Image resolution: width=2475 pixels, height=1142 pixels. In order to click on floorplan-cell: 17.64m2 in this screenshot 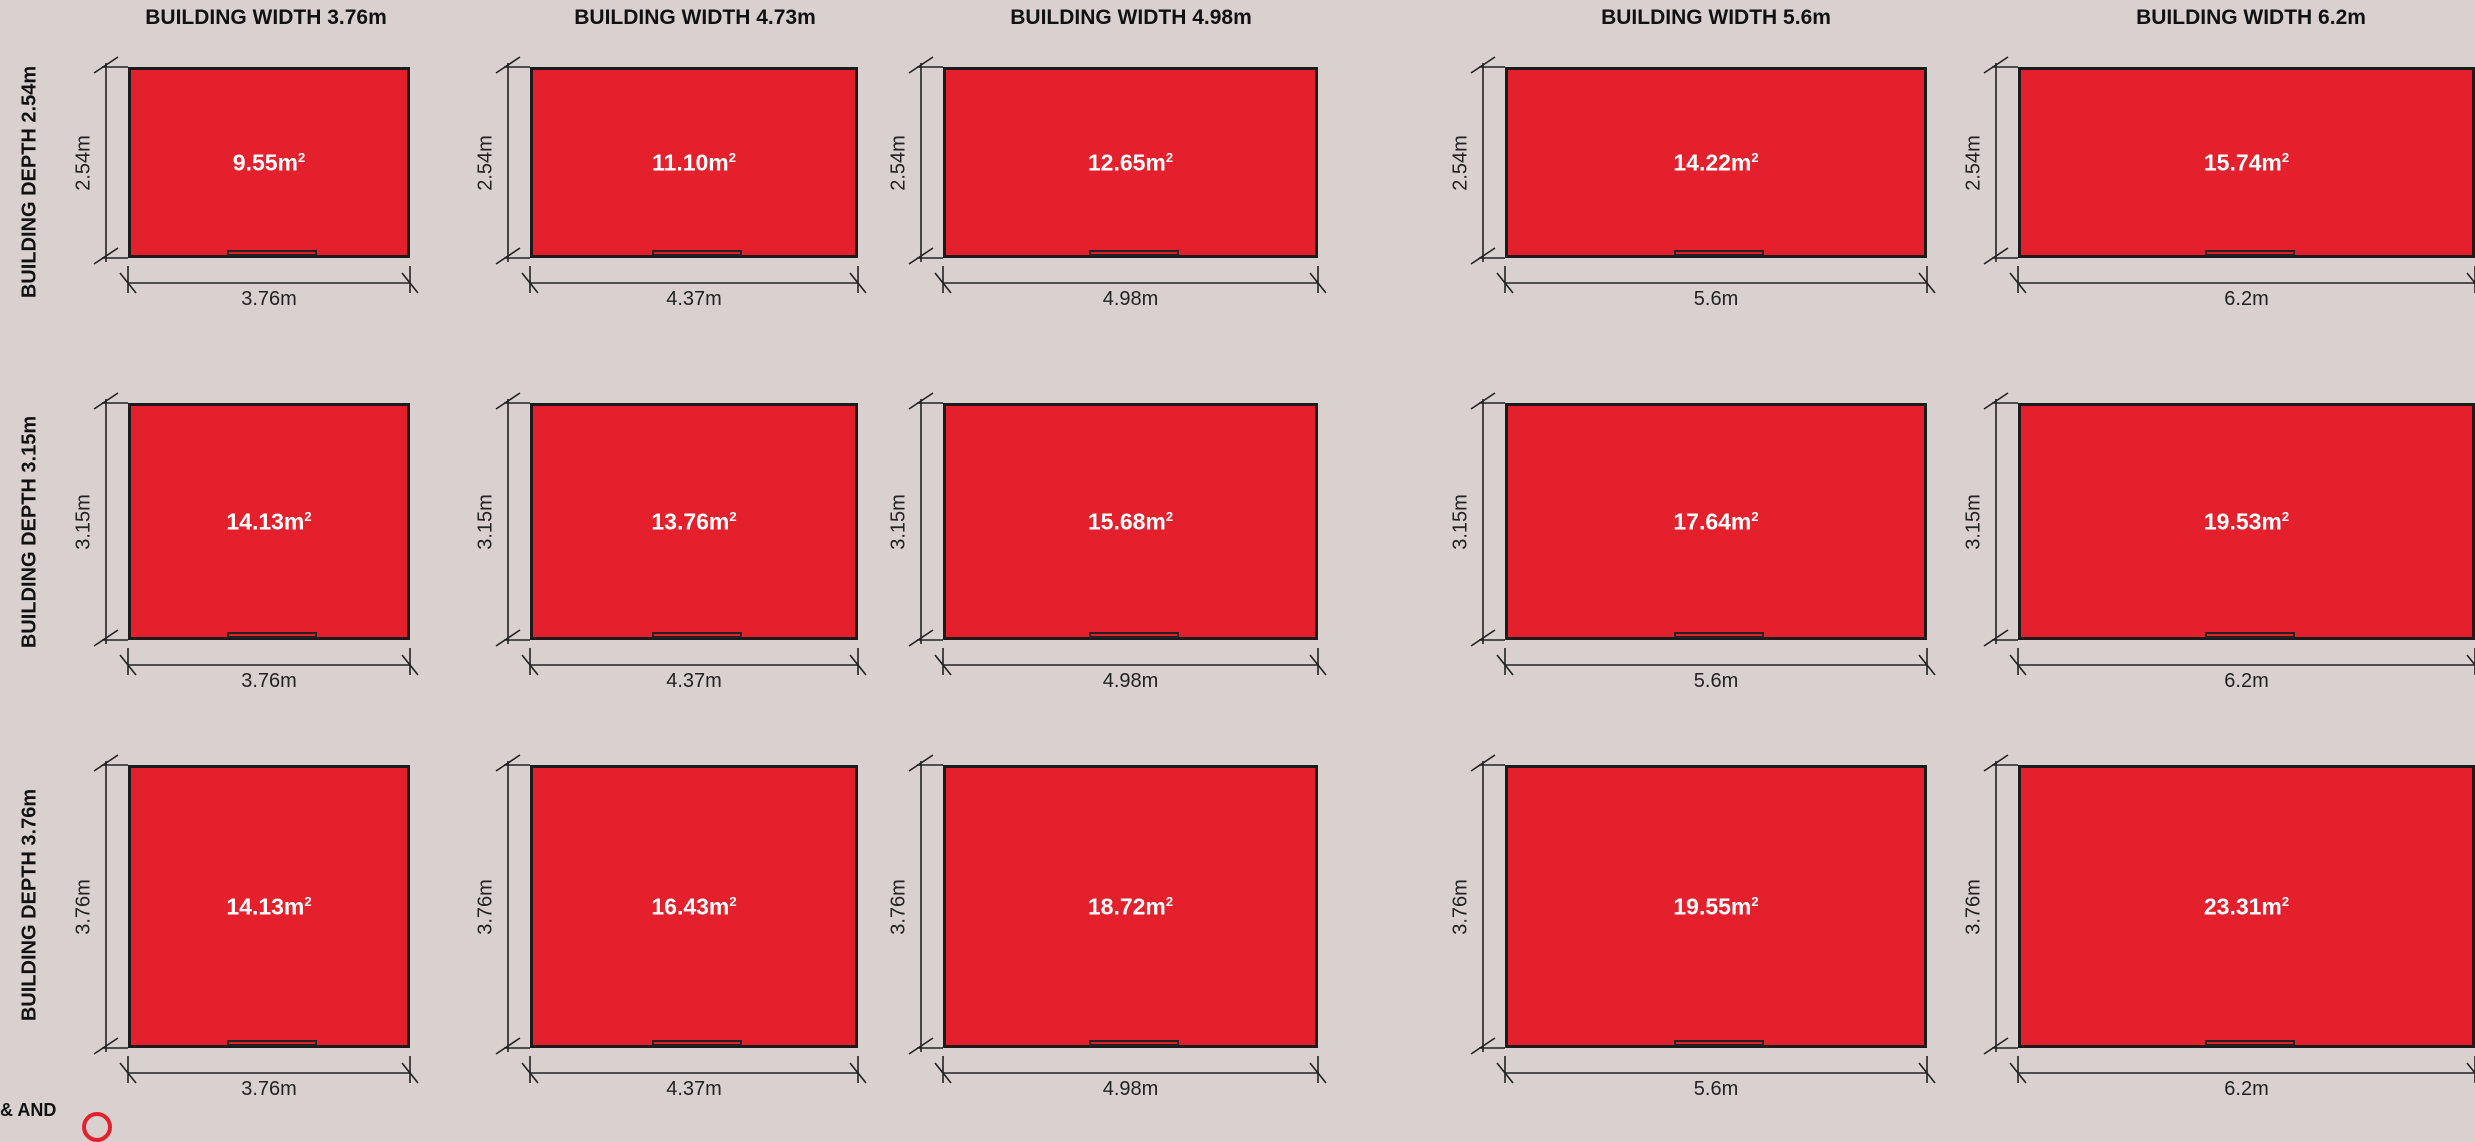, I will do `click(1716, 521)`.